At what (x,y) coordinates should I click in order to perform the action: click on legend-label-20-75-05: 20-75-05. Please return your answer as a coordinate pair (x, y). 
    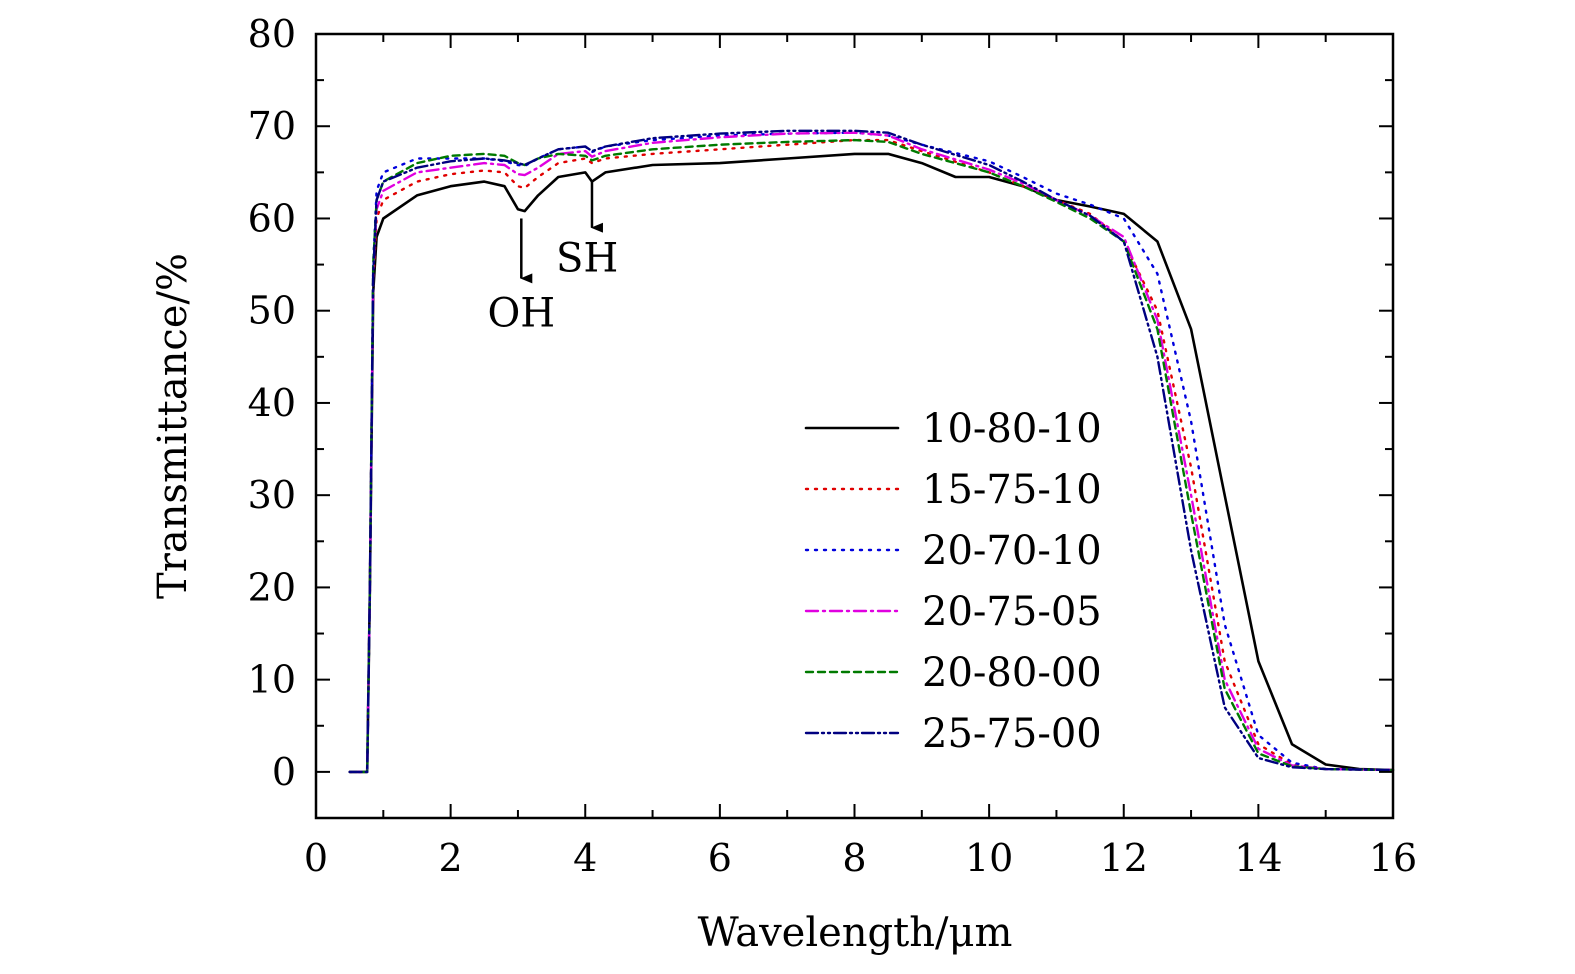
    Looking at the image, I should click on (1012, 612).